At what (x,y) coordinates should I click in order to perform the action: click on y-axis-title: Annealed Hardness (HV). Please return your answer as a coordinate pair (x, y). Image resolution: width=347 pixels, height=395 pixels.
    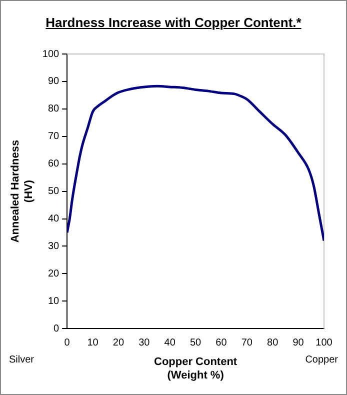
    Looking at the image, I should click on (22, 191).